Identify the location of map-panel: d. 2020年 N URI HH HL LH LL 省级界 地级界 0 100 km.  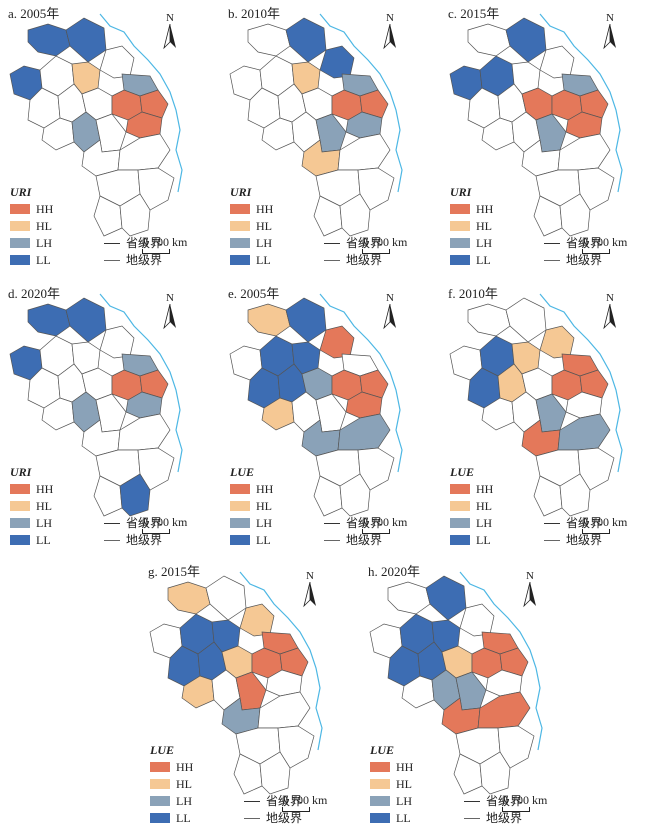
(108, 417).